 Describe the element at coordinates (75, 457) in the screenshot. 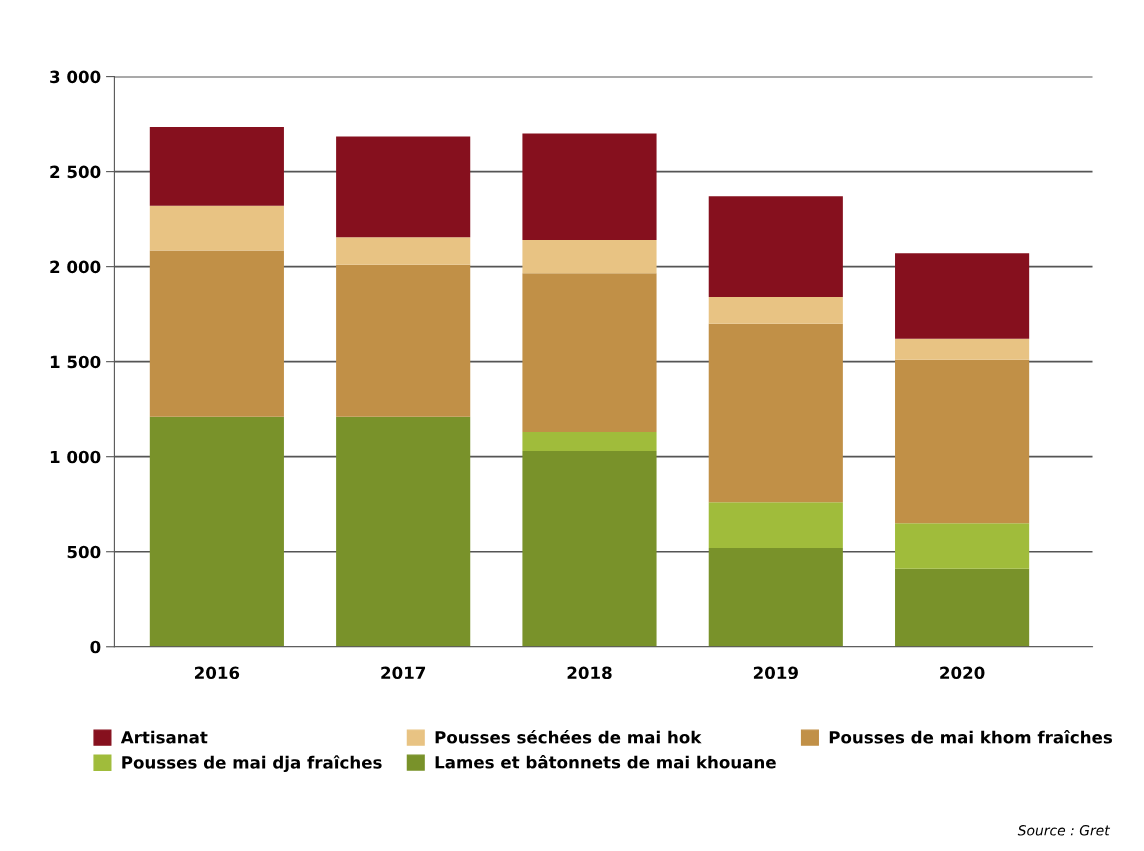

I see `y-tick-label: 1 000` at that location.